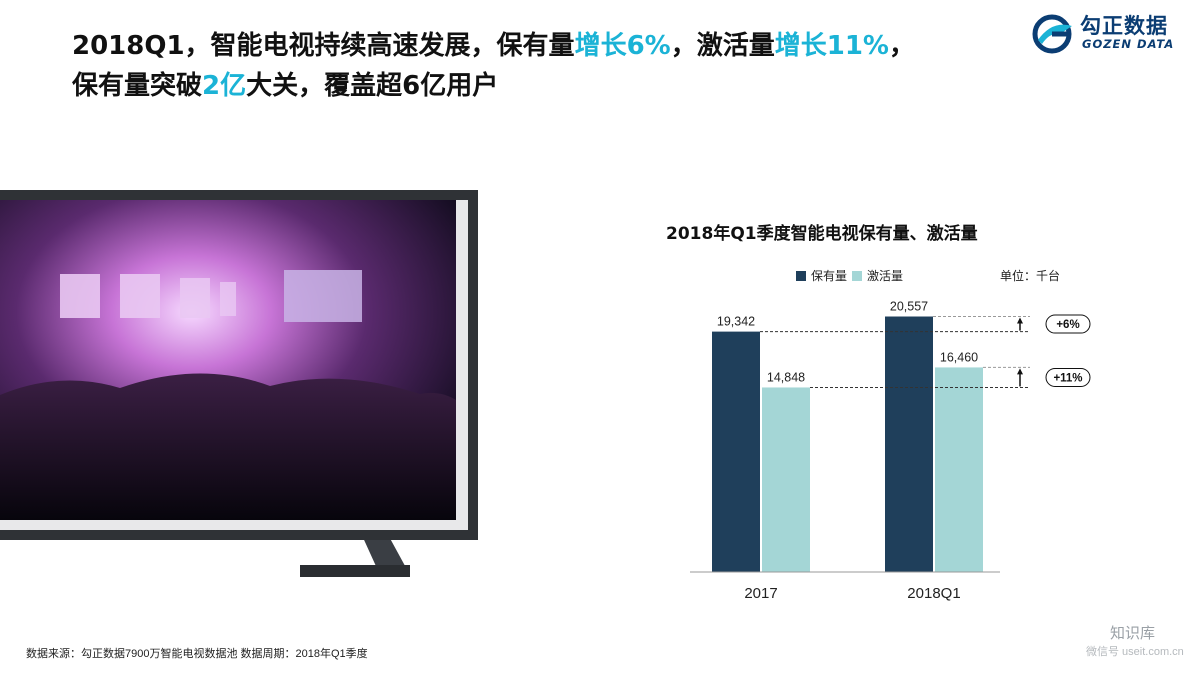 The width and height of the screenshot is (1200, 675). What do you see at coordinates (901, 46) in the screenshot?
I see `headline-text: ，` at bounding box center [901, 46].